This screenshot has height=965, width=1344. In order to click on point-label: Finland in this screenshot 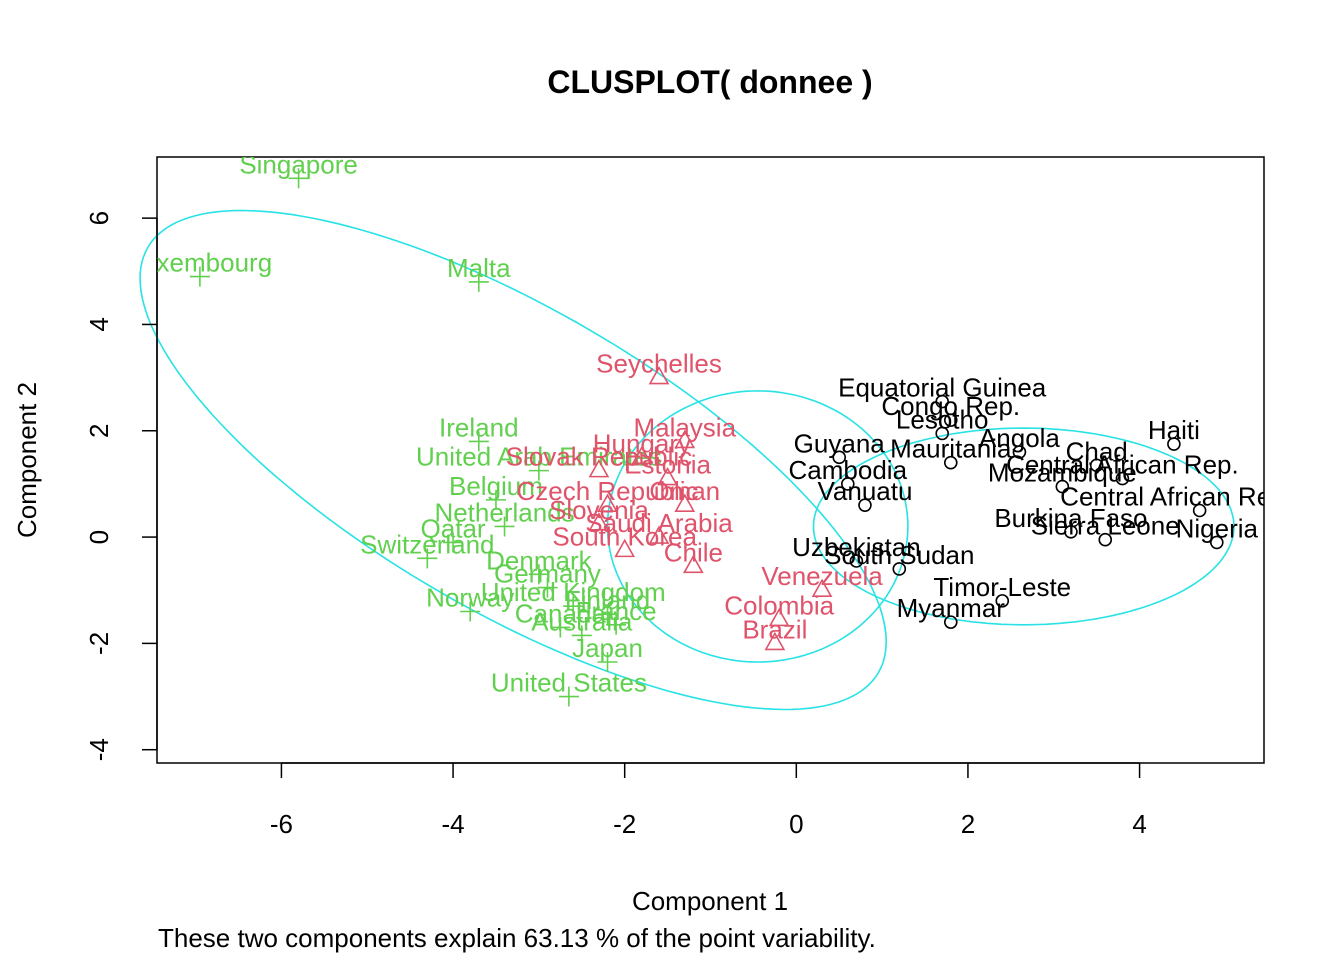, I will do `click(607, 600)`.